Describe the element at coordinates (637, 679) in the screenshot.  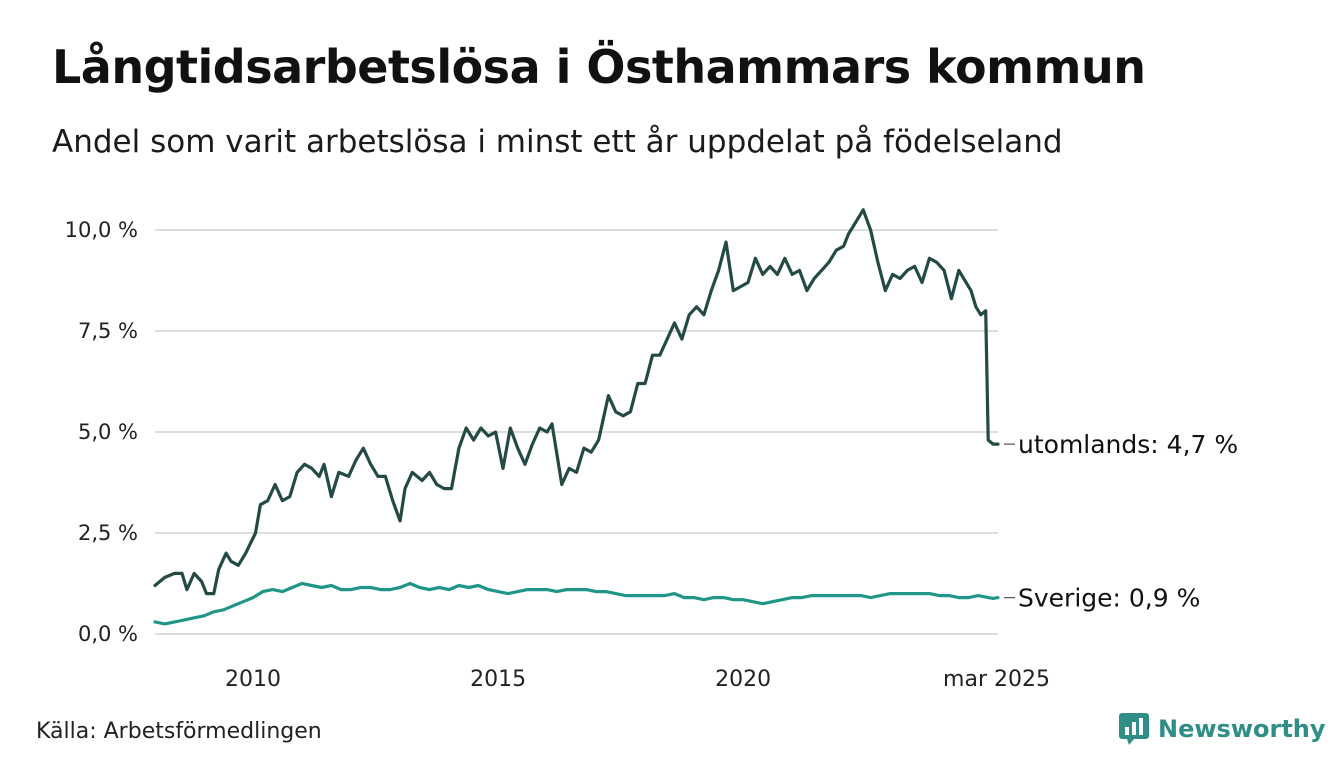
I see `x-axis-ticks: 2010 2015 2020 mar 2025` at that location.